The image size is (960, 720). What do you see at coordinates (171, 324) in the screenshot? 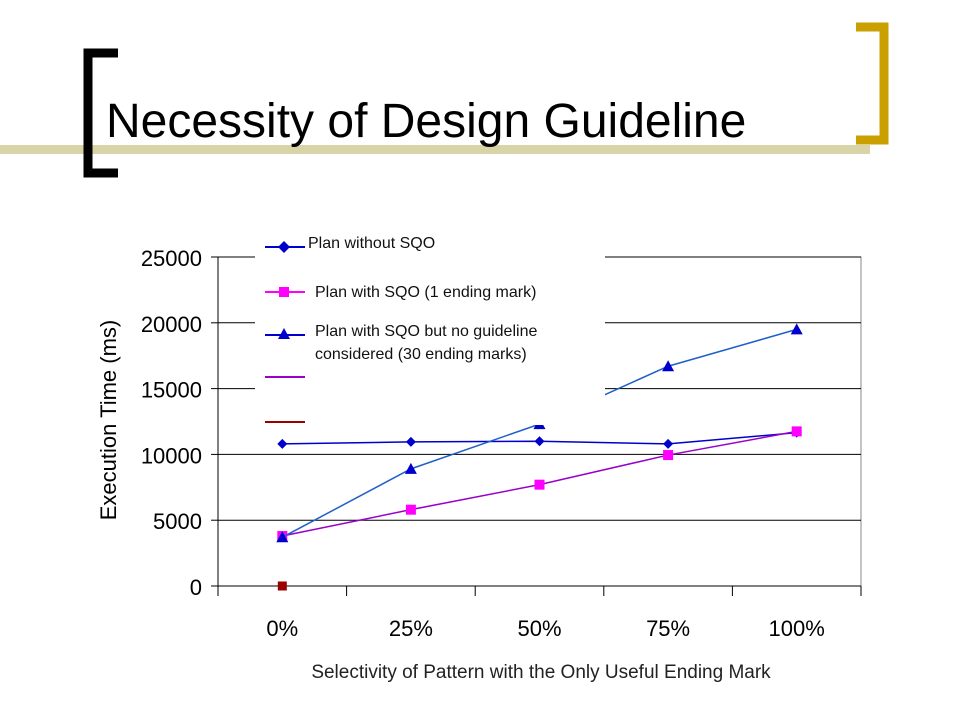
I see `y-tick-label: 20000` at bounding box center [171, 324].